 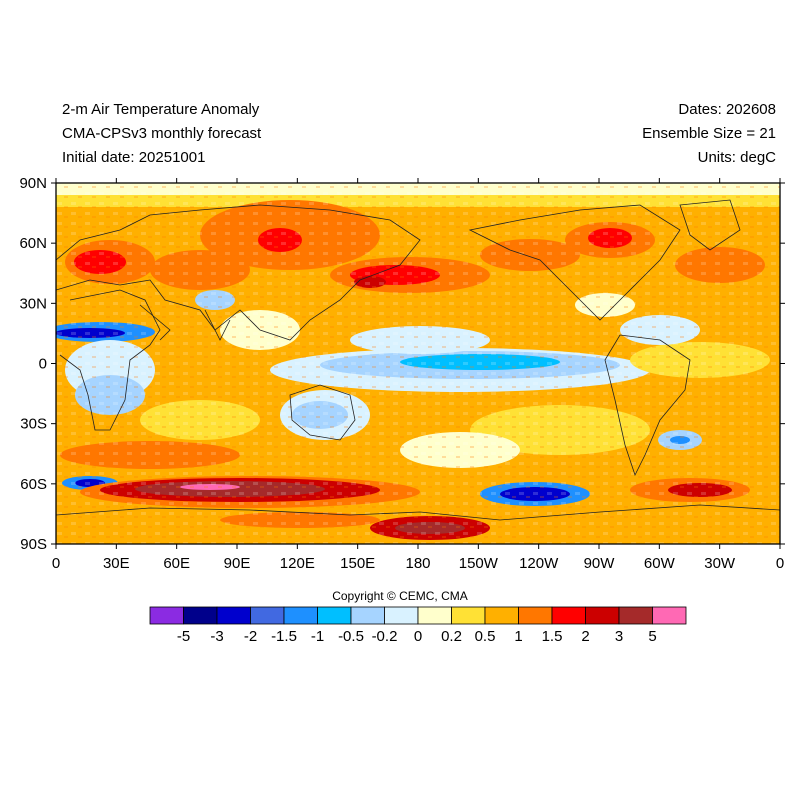 I want to click on units-label: Units: degC, so click(x=736, y=157).